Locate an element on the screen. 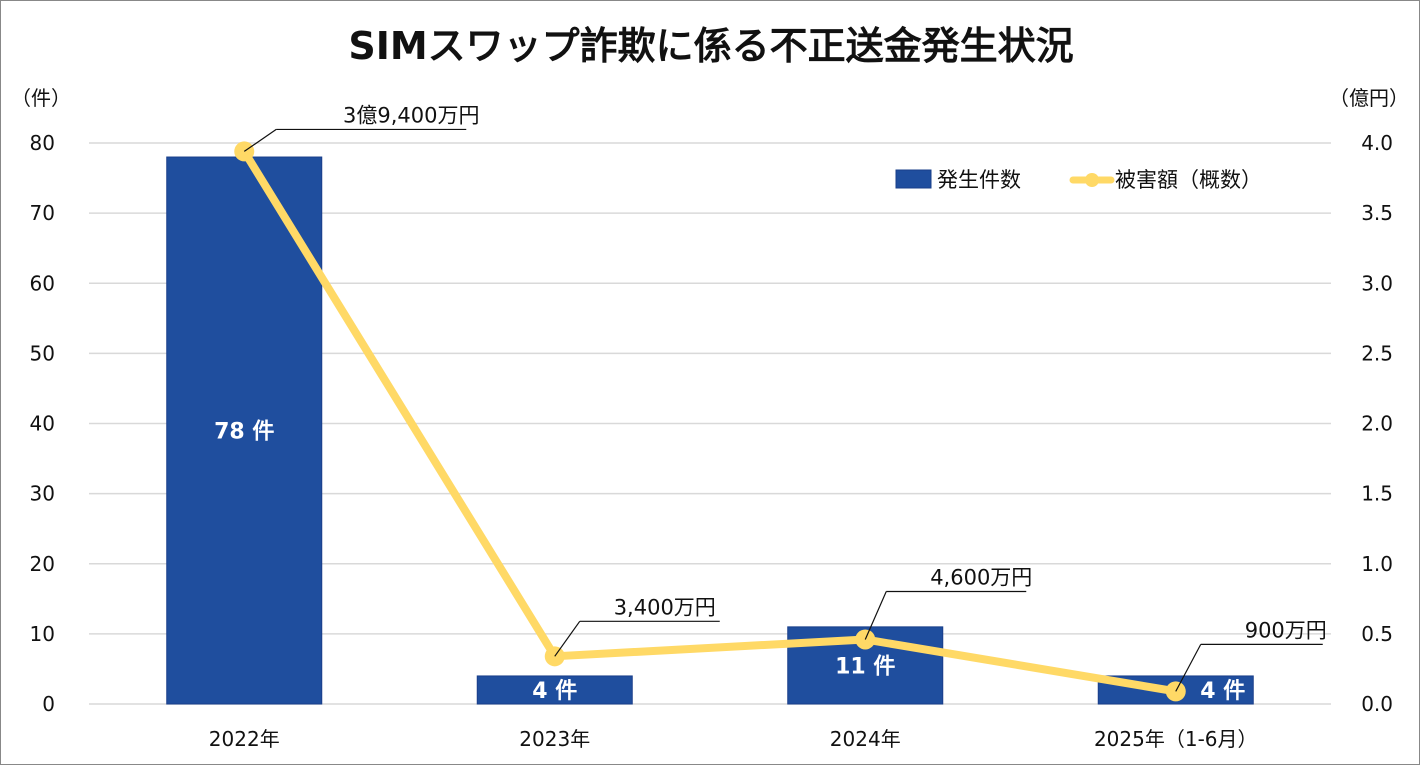 This screenshot has height=770, width=1420. right-tick-label: 1.0 is located at coordinates (1377, 564).